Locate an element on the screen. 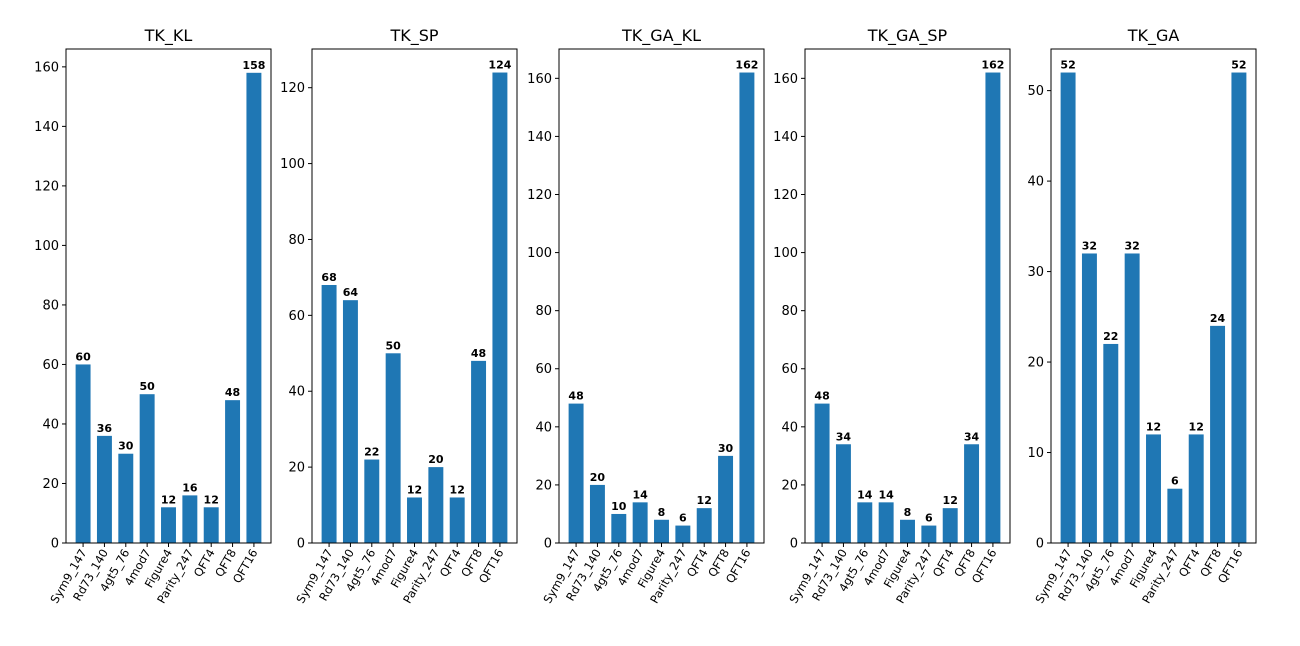  data-label: 32 is located at coordinates (1131, 245).